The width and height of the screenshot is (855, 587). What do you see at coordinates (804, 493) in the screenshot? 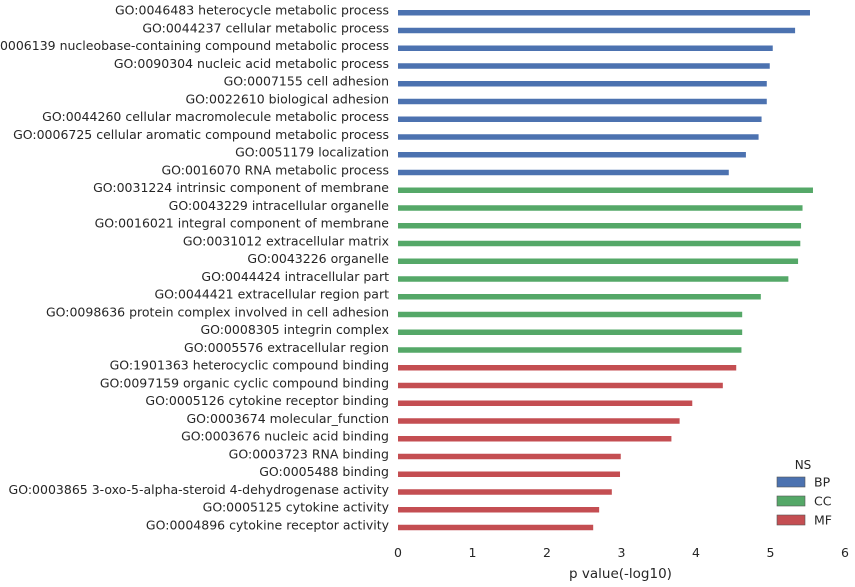
I see `legend: NS BP CC MF` at bounding box center [804, 493].